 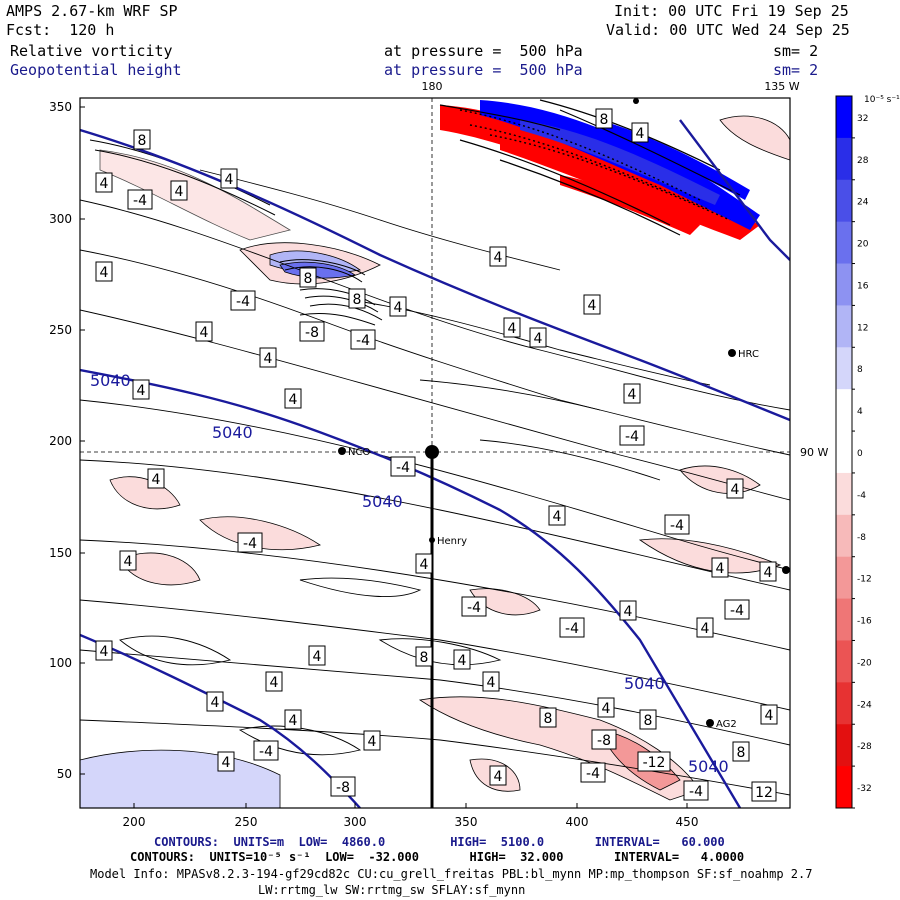 What do you see at coordinates (786, 570) in the screenshot?
I see `station-marker-edge` at bounding box center [786, 570].